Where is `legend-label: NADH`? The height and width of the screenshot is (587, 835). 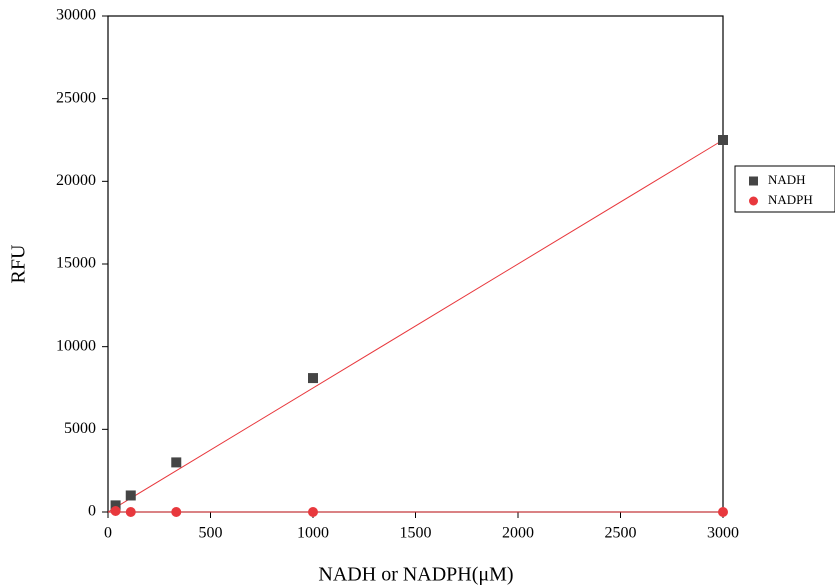
legend-label: NADH is located at coordinates (787, 179).